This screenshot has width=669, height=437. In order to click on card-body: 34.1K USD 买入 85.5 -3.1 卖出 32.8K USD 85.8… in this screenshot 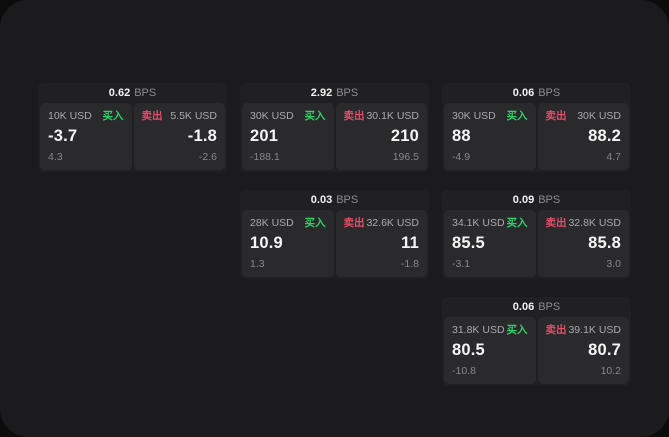, I will do `click(536, 244)`.